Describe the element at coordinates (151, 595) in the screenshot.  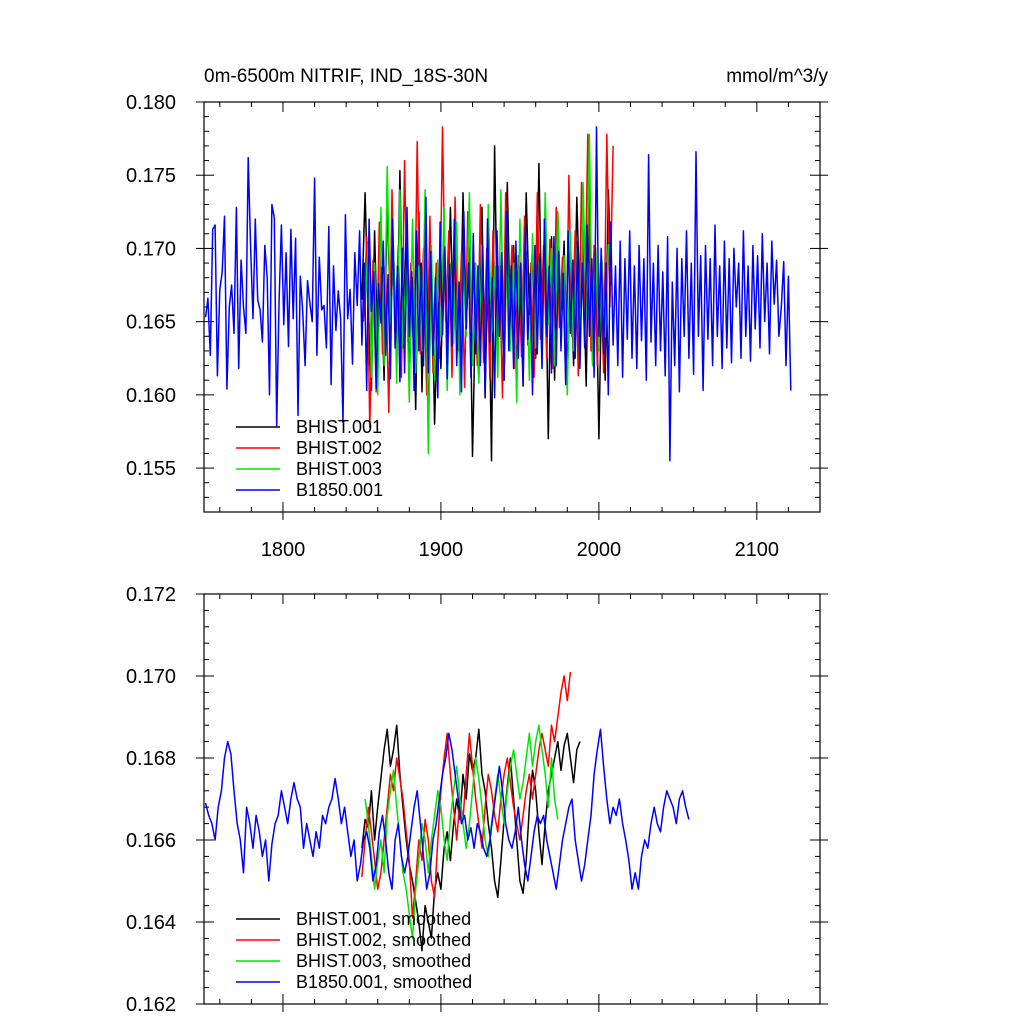
I see `bottom-y-tick-label: 0.172` at that location.